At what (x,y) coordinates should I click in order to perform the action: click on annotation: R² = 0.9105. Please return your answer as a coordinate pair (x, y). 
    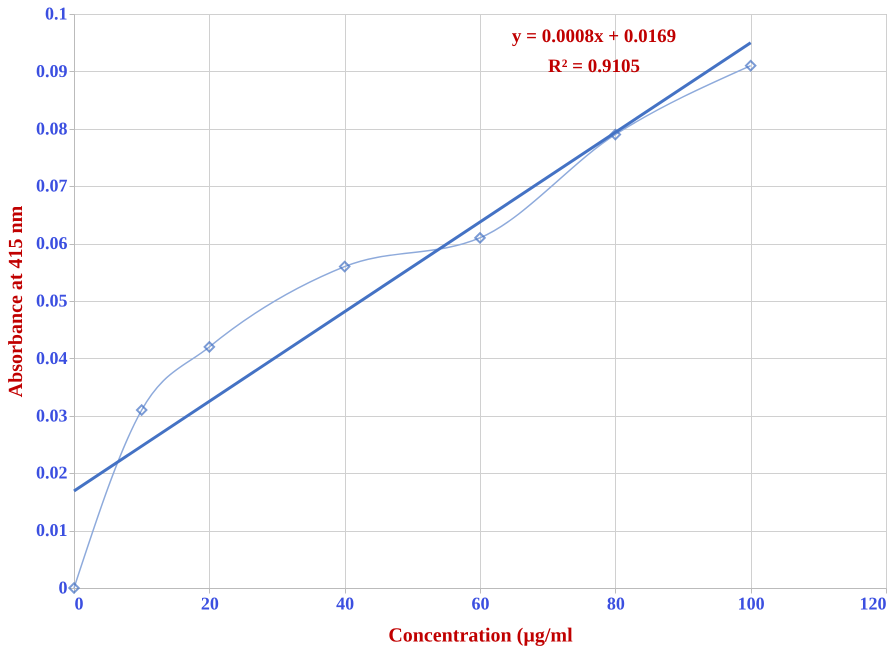
    Looking at the image, I should click on (594, 66).